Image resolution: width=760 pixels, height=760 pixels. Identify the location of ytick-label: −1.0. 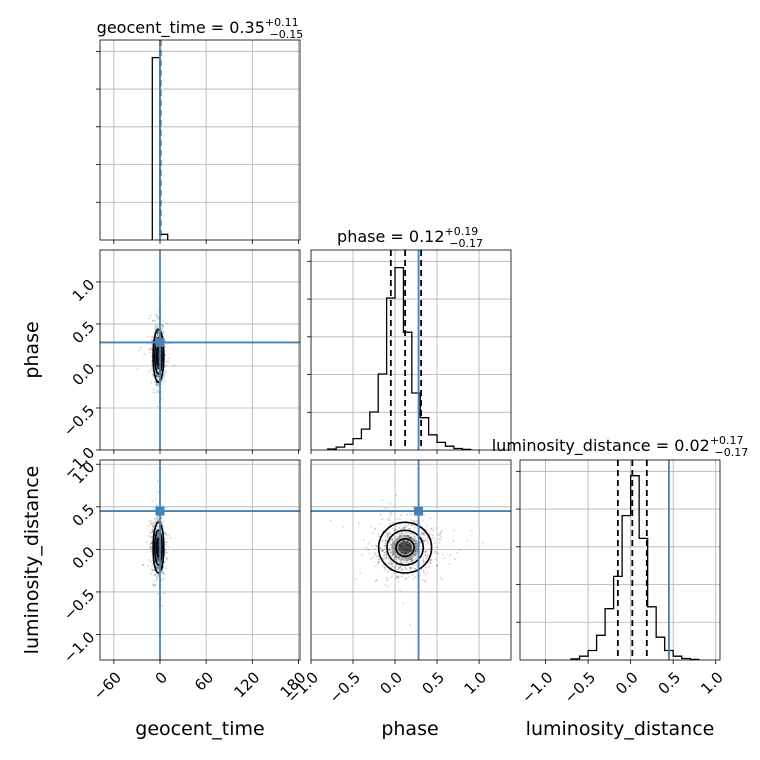
(79, 647).